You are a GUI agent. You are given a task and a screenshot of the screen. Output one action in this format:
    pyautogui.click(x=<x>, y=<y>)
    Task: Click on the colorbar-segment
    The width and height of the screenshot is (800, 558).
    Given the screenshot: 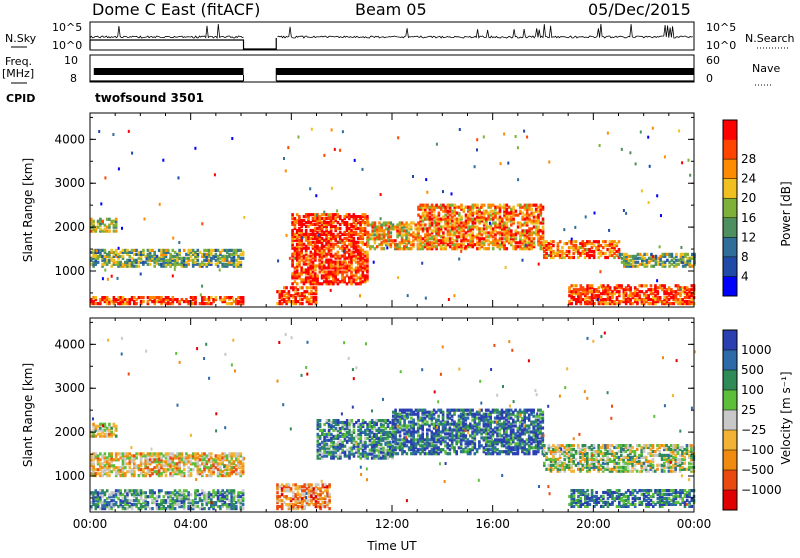 What is the action you would take?
    pyautogui.click(x=730, y=169)
    